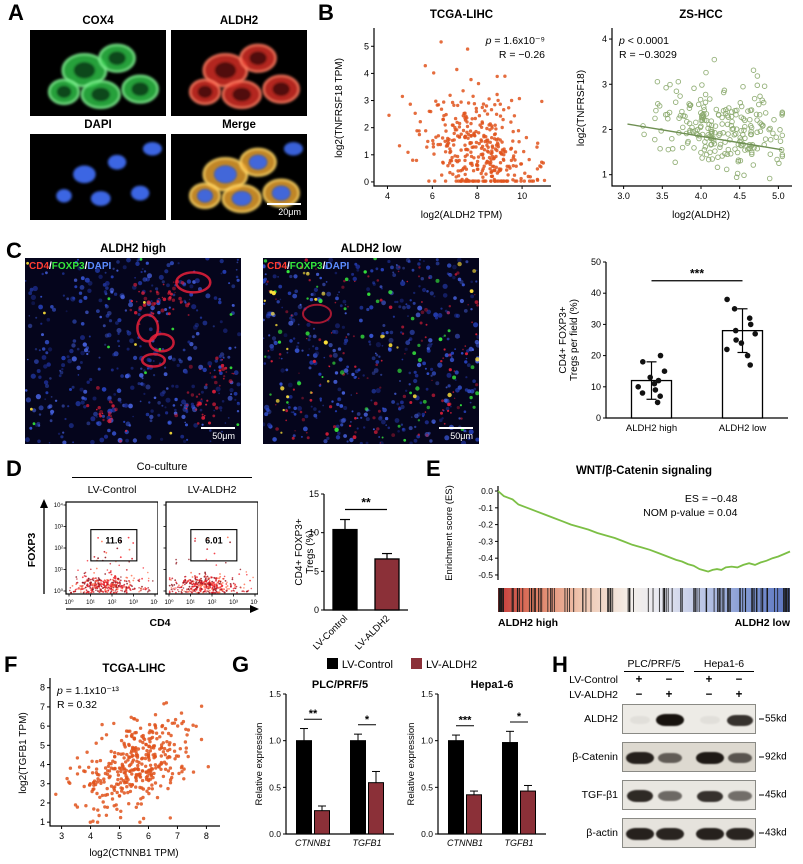  What do you see at coordinates (593, 695) in the screenshot?
I see `wb-condition-label: LV-ALDH2` at bounding box center [593, 695].